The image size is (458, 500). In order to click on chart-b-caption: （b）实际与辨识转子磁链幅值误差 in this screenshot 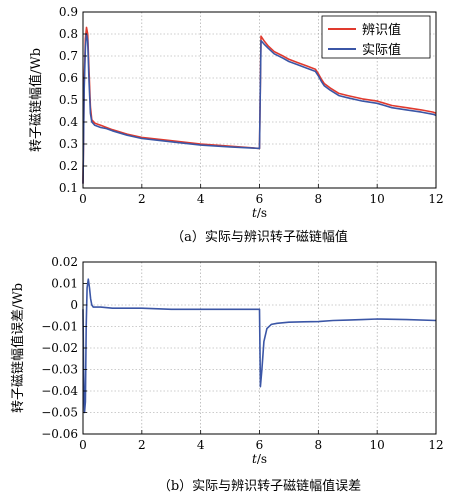, I will do `click(259, 486)`.